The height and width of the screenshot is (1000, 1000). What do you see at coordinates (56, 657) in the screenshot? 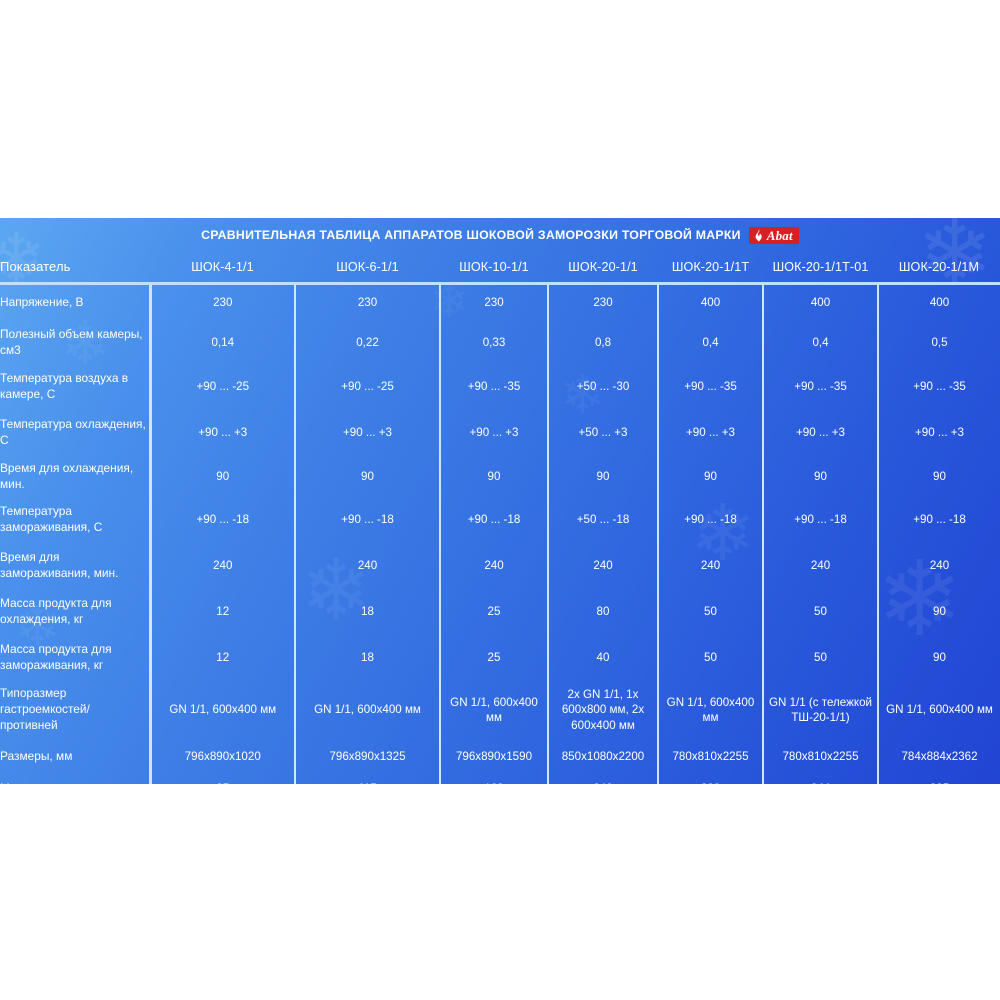
I see `row-label: Масса продукта для замораживания, кг` at bounding box center [56, 657].